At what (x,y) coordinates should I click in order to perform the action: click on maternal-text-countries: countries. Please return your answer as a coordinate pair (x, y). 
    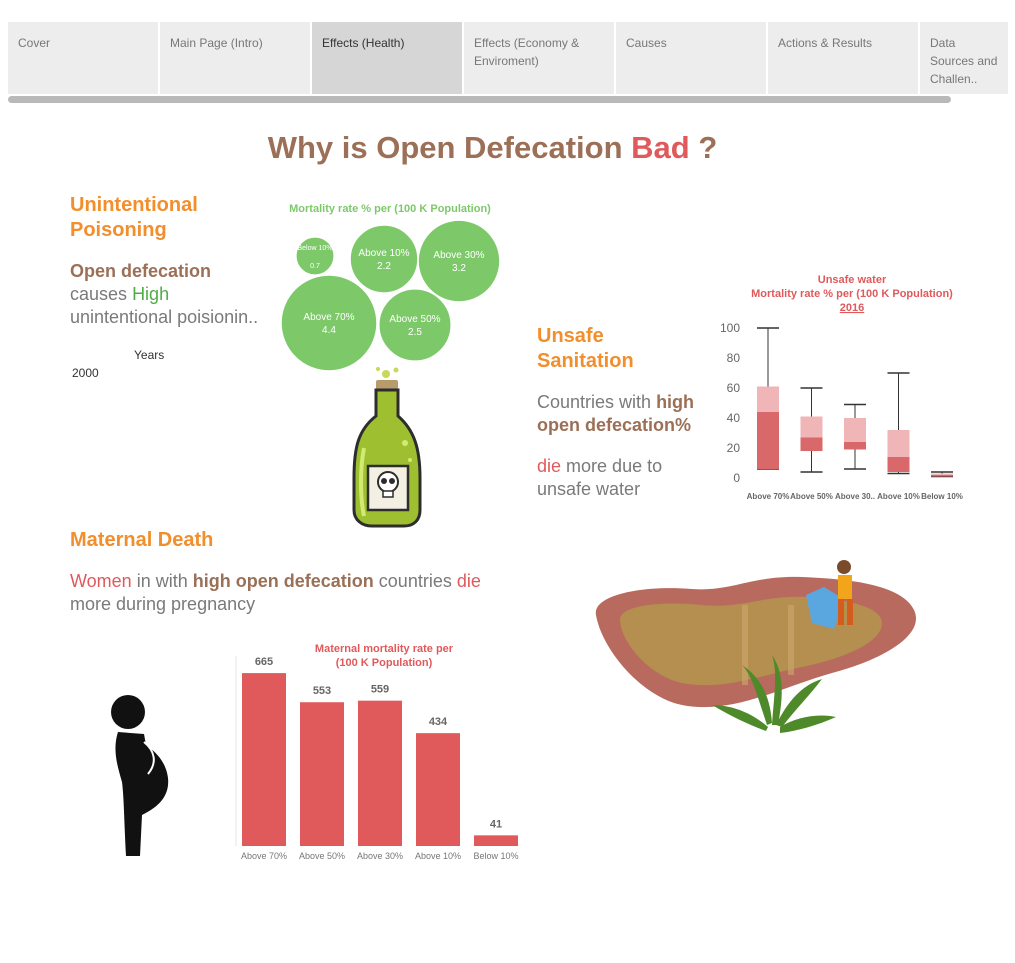
    Looking at the image, I should click on (415, 581).